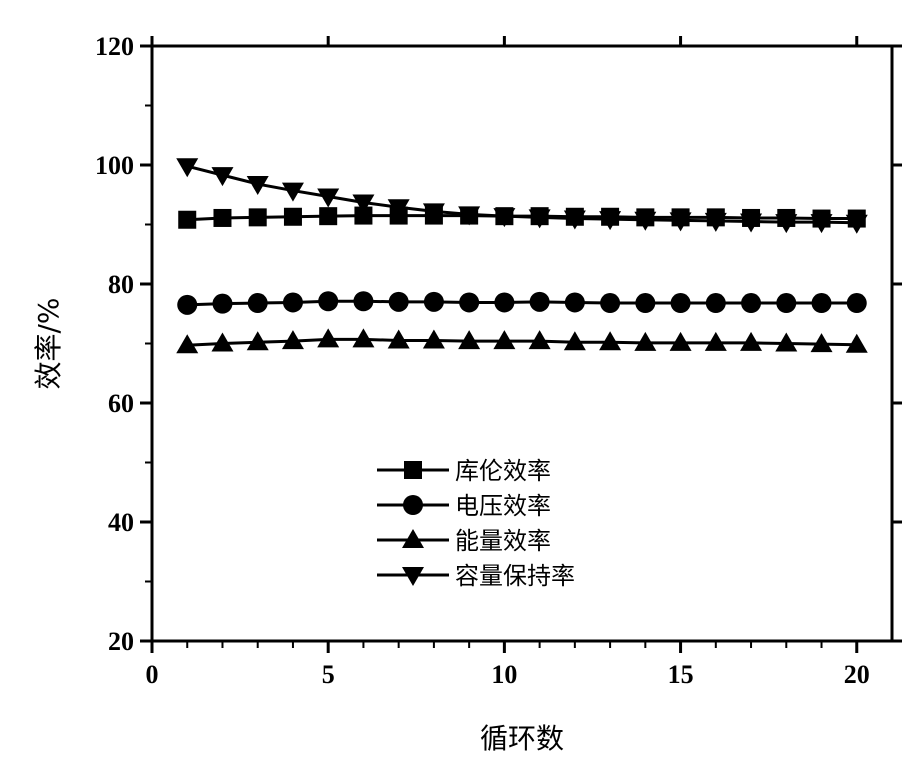 Image resolution: width=918 pixels, height=768 pixels. What do you see at coordinates (515, 576) in the screenshot?
I see `legend-label: 容量保持率` at bounding box center [515, 576].